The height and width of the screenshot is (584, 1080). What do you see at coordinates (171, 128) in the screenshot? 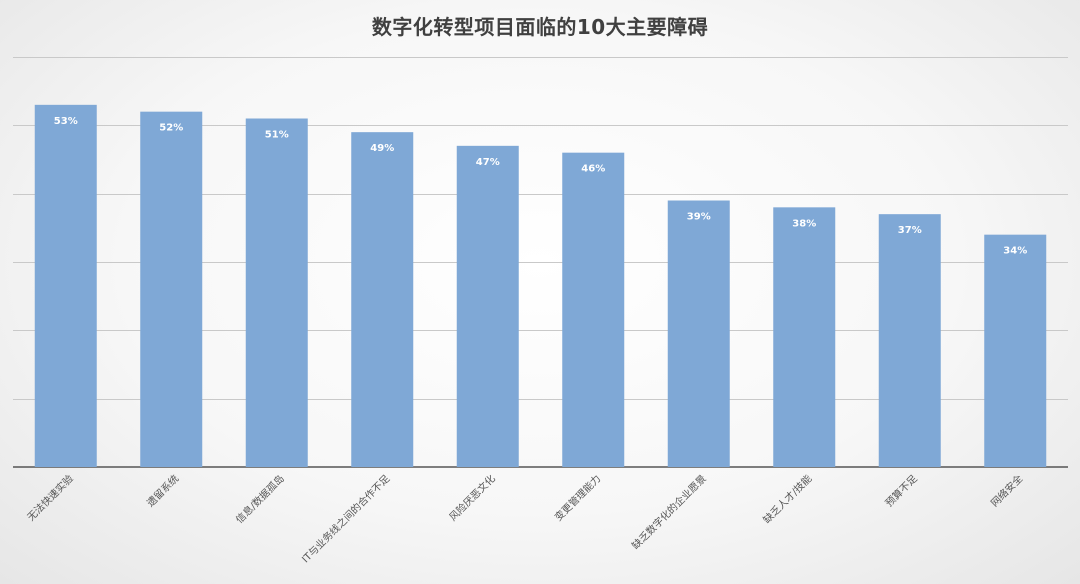
I see `bar-value-label: 52%` at bounding box center [171, 128].